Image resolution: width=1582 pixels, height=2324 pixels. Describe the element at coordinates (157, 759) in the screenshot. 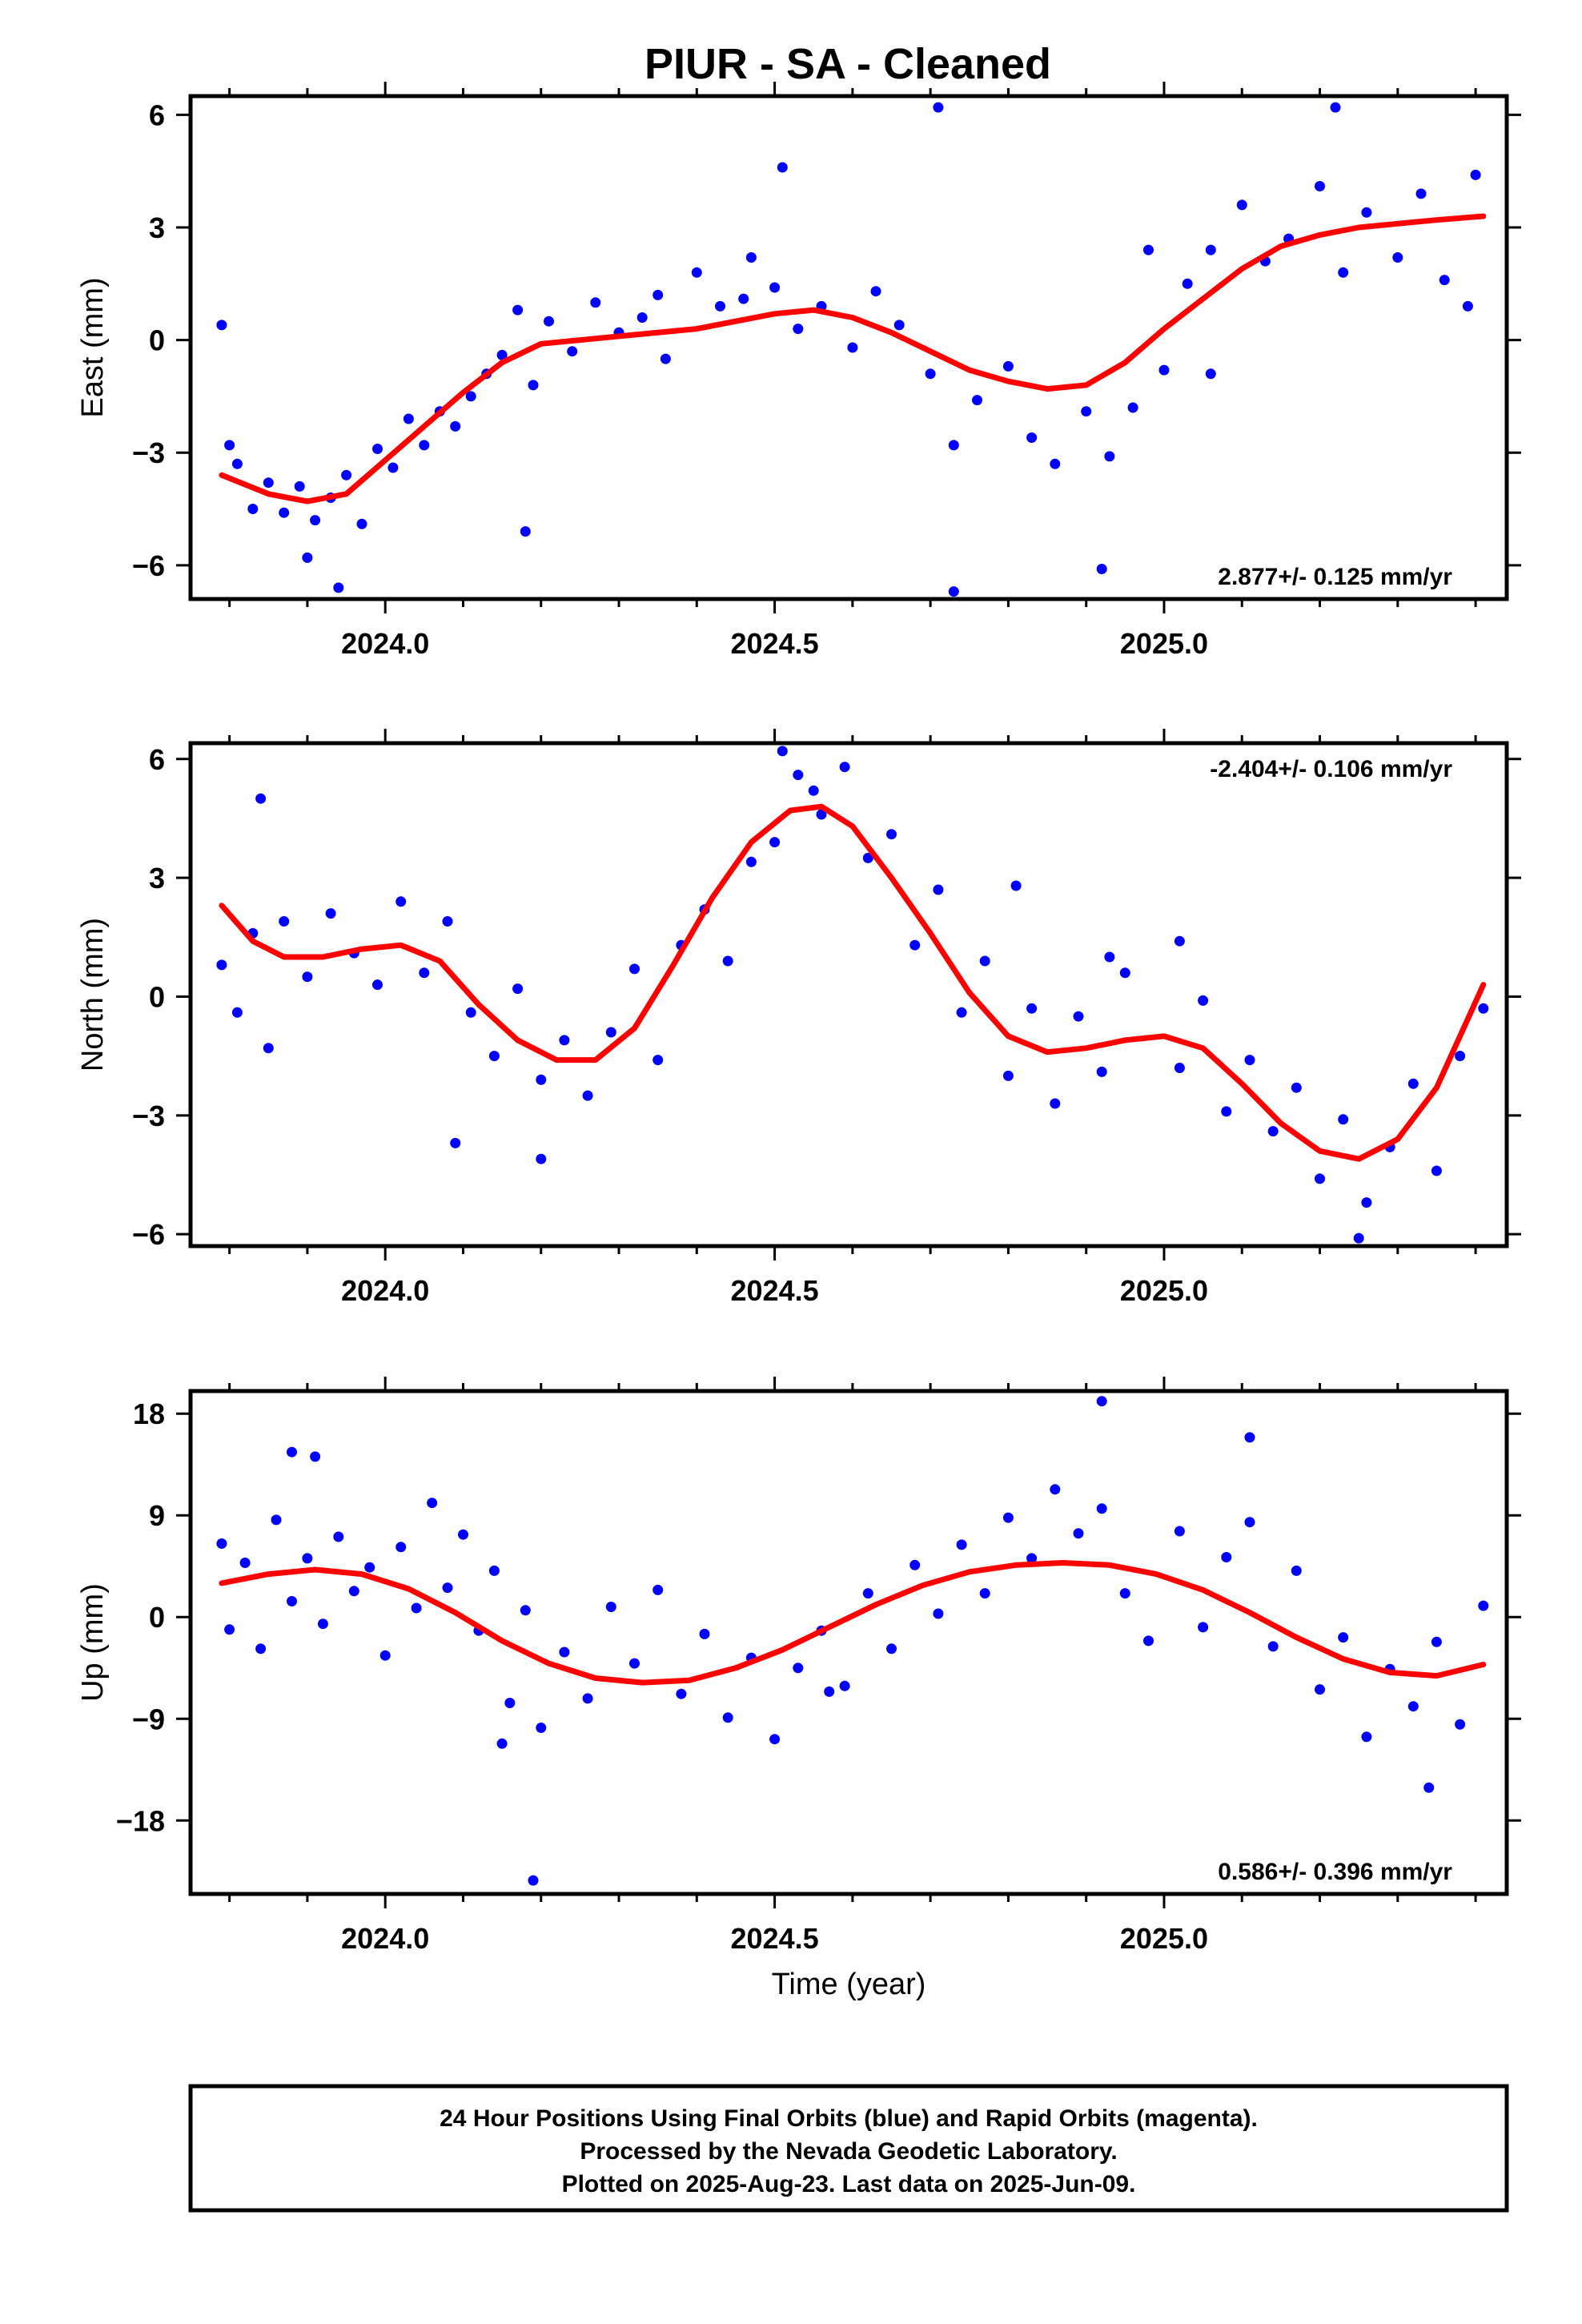

I see `north-y-tick-label: 6` at that location.